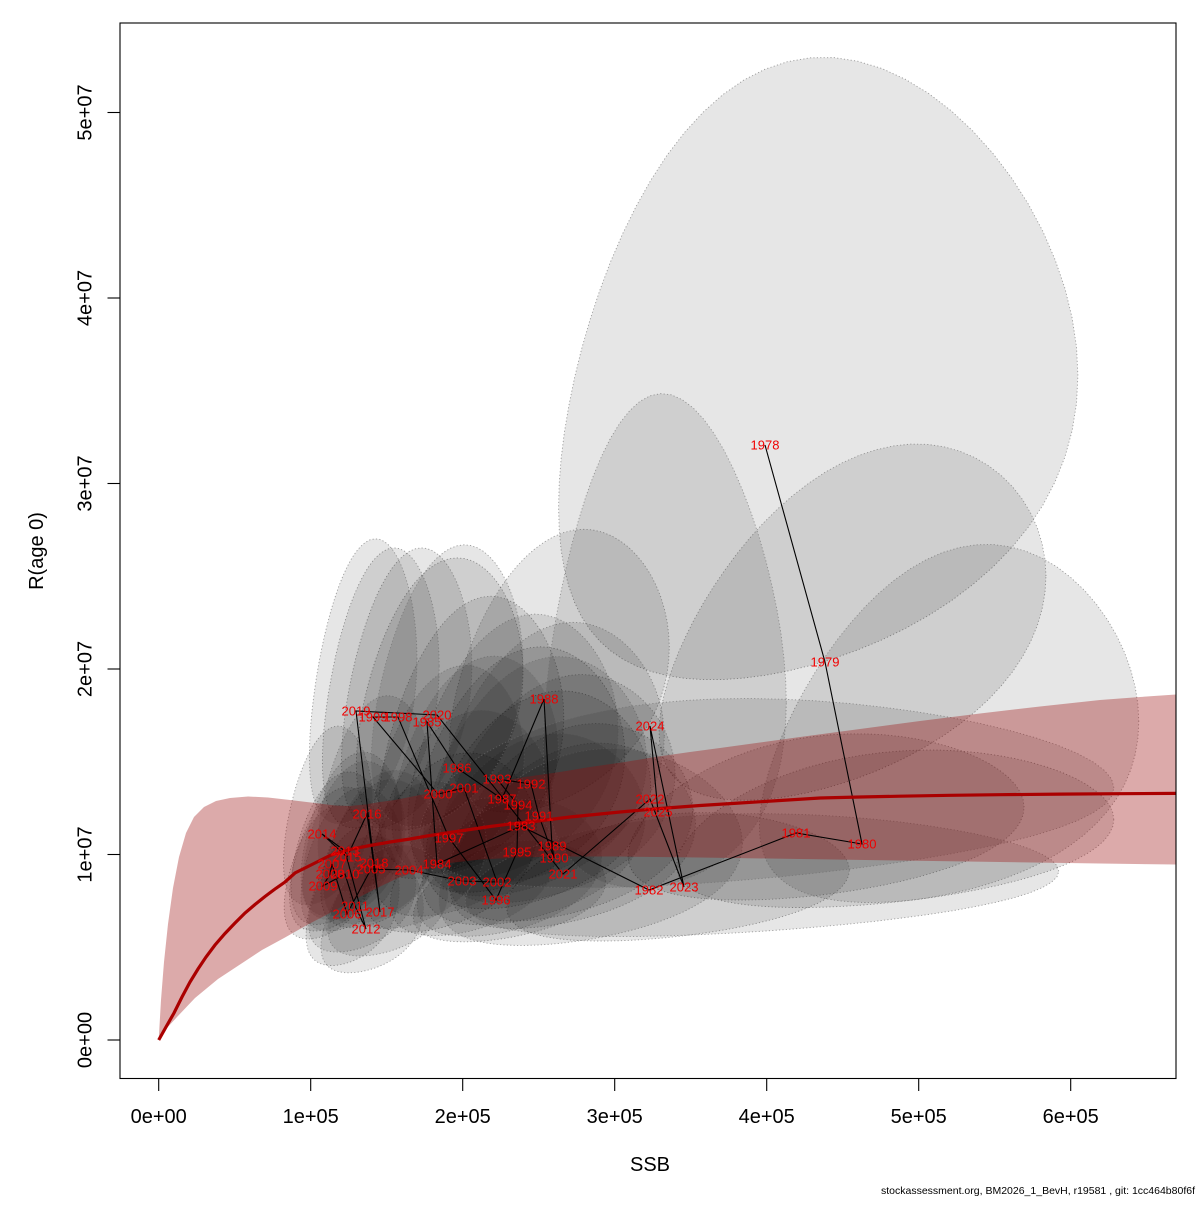 This screenshot has width=1200, height=1205. I want to click on svg-text: 4e+05, so click(767, 1117).